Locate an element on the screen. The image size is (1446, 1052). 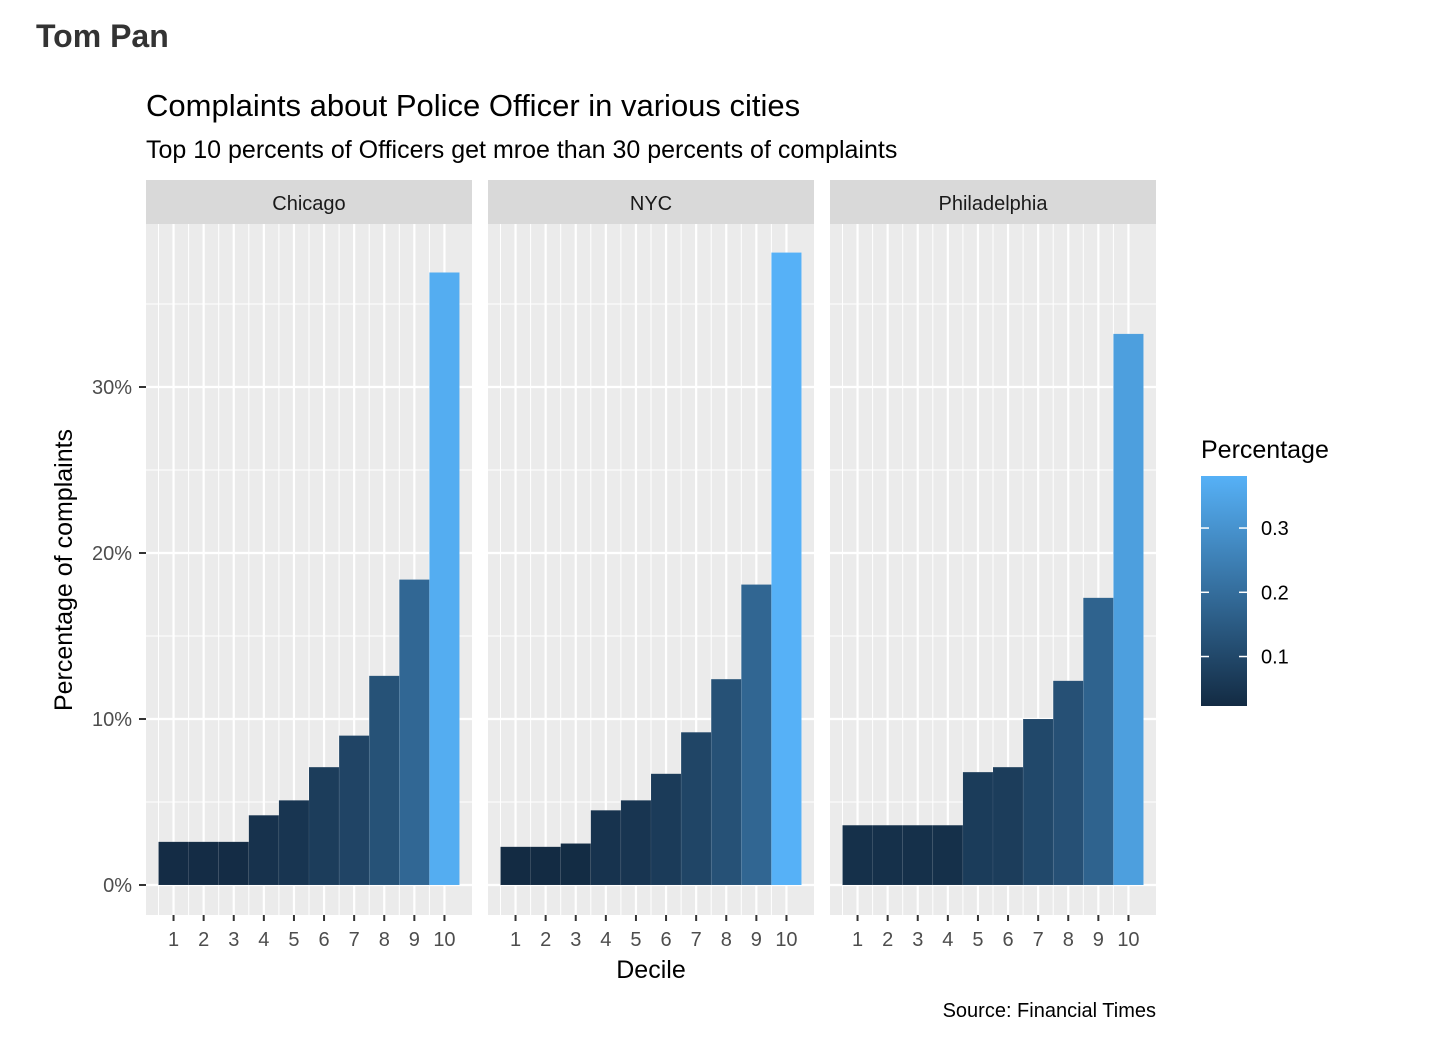
y-tick-label: 10% is located at coordinates (112, 720).